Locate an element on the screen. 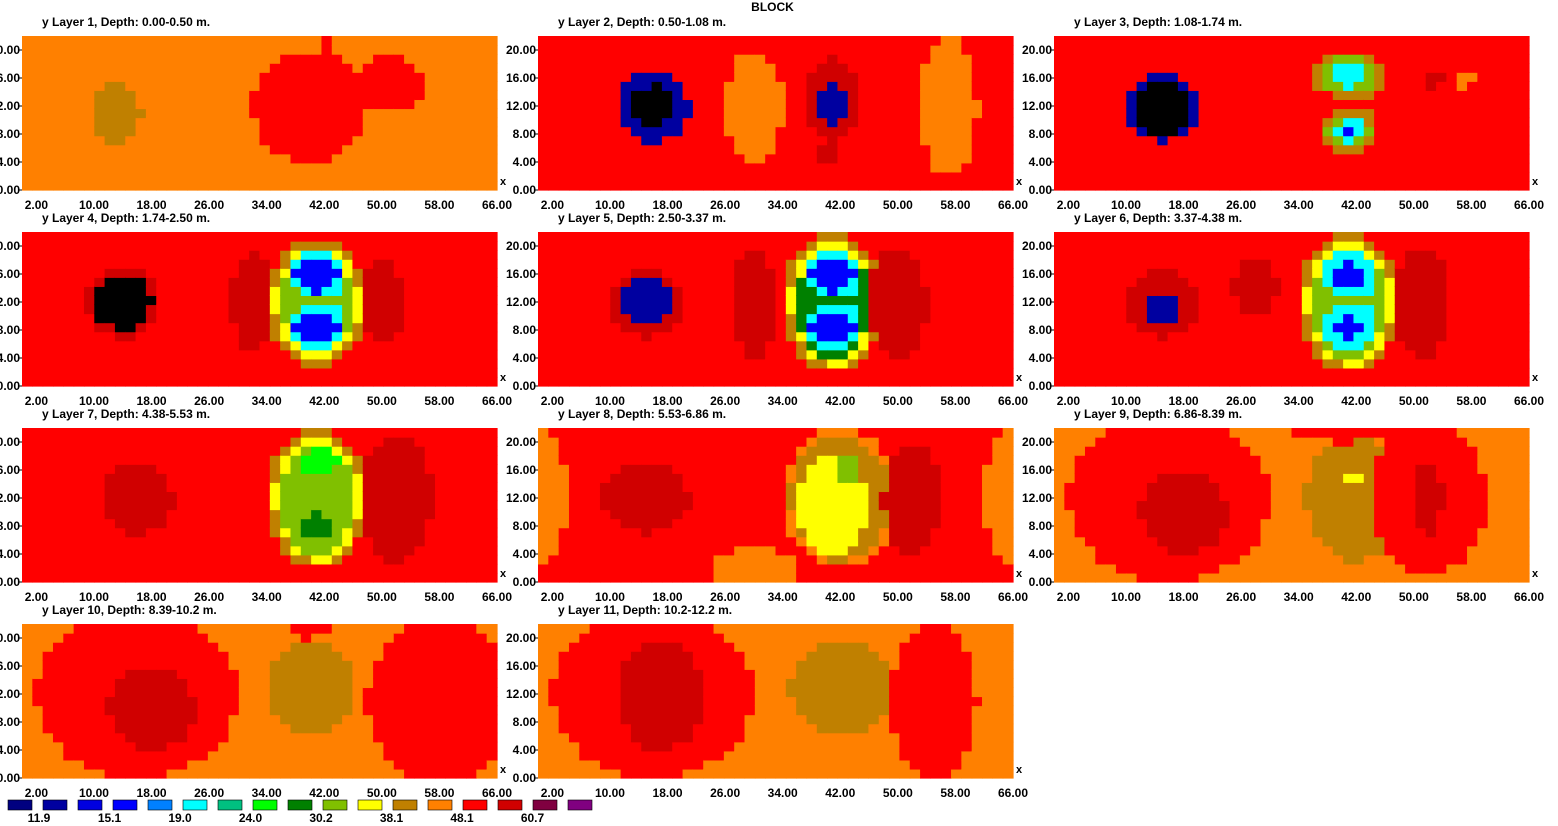 Image resolution: width=1558 pixels, height=826 pixels. y-tick-label: 4.00 is located at coordinates (10, 162).